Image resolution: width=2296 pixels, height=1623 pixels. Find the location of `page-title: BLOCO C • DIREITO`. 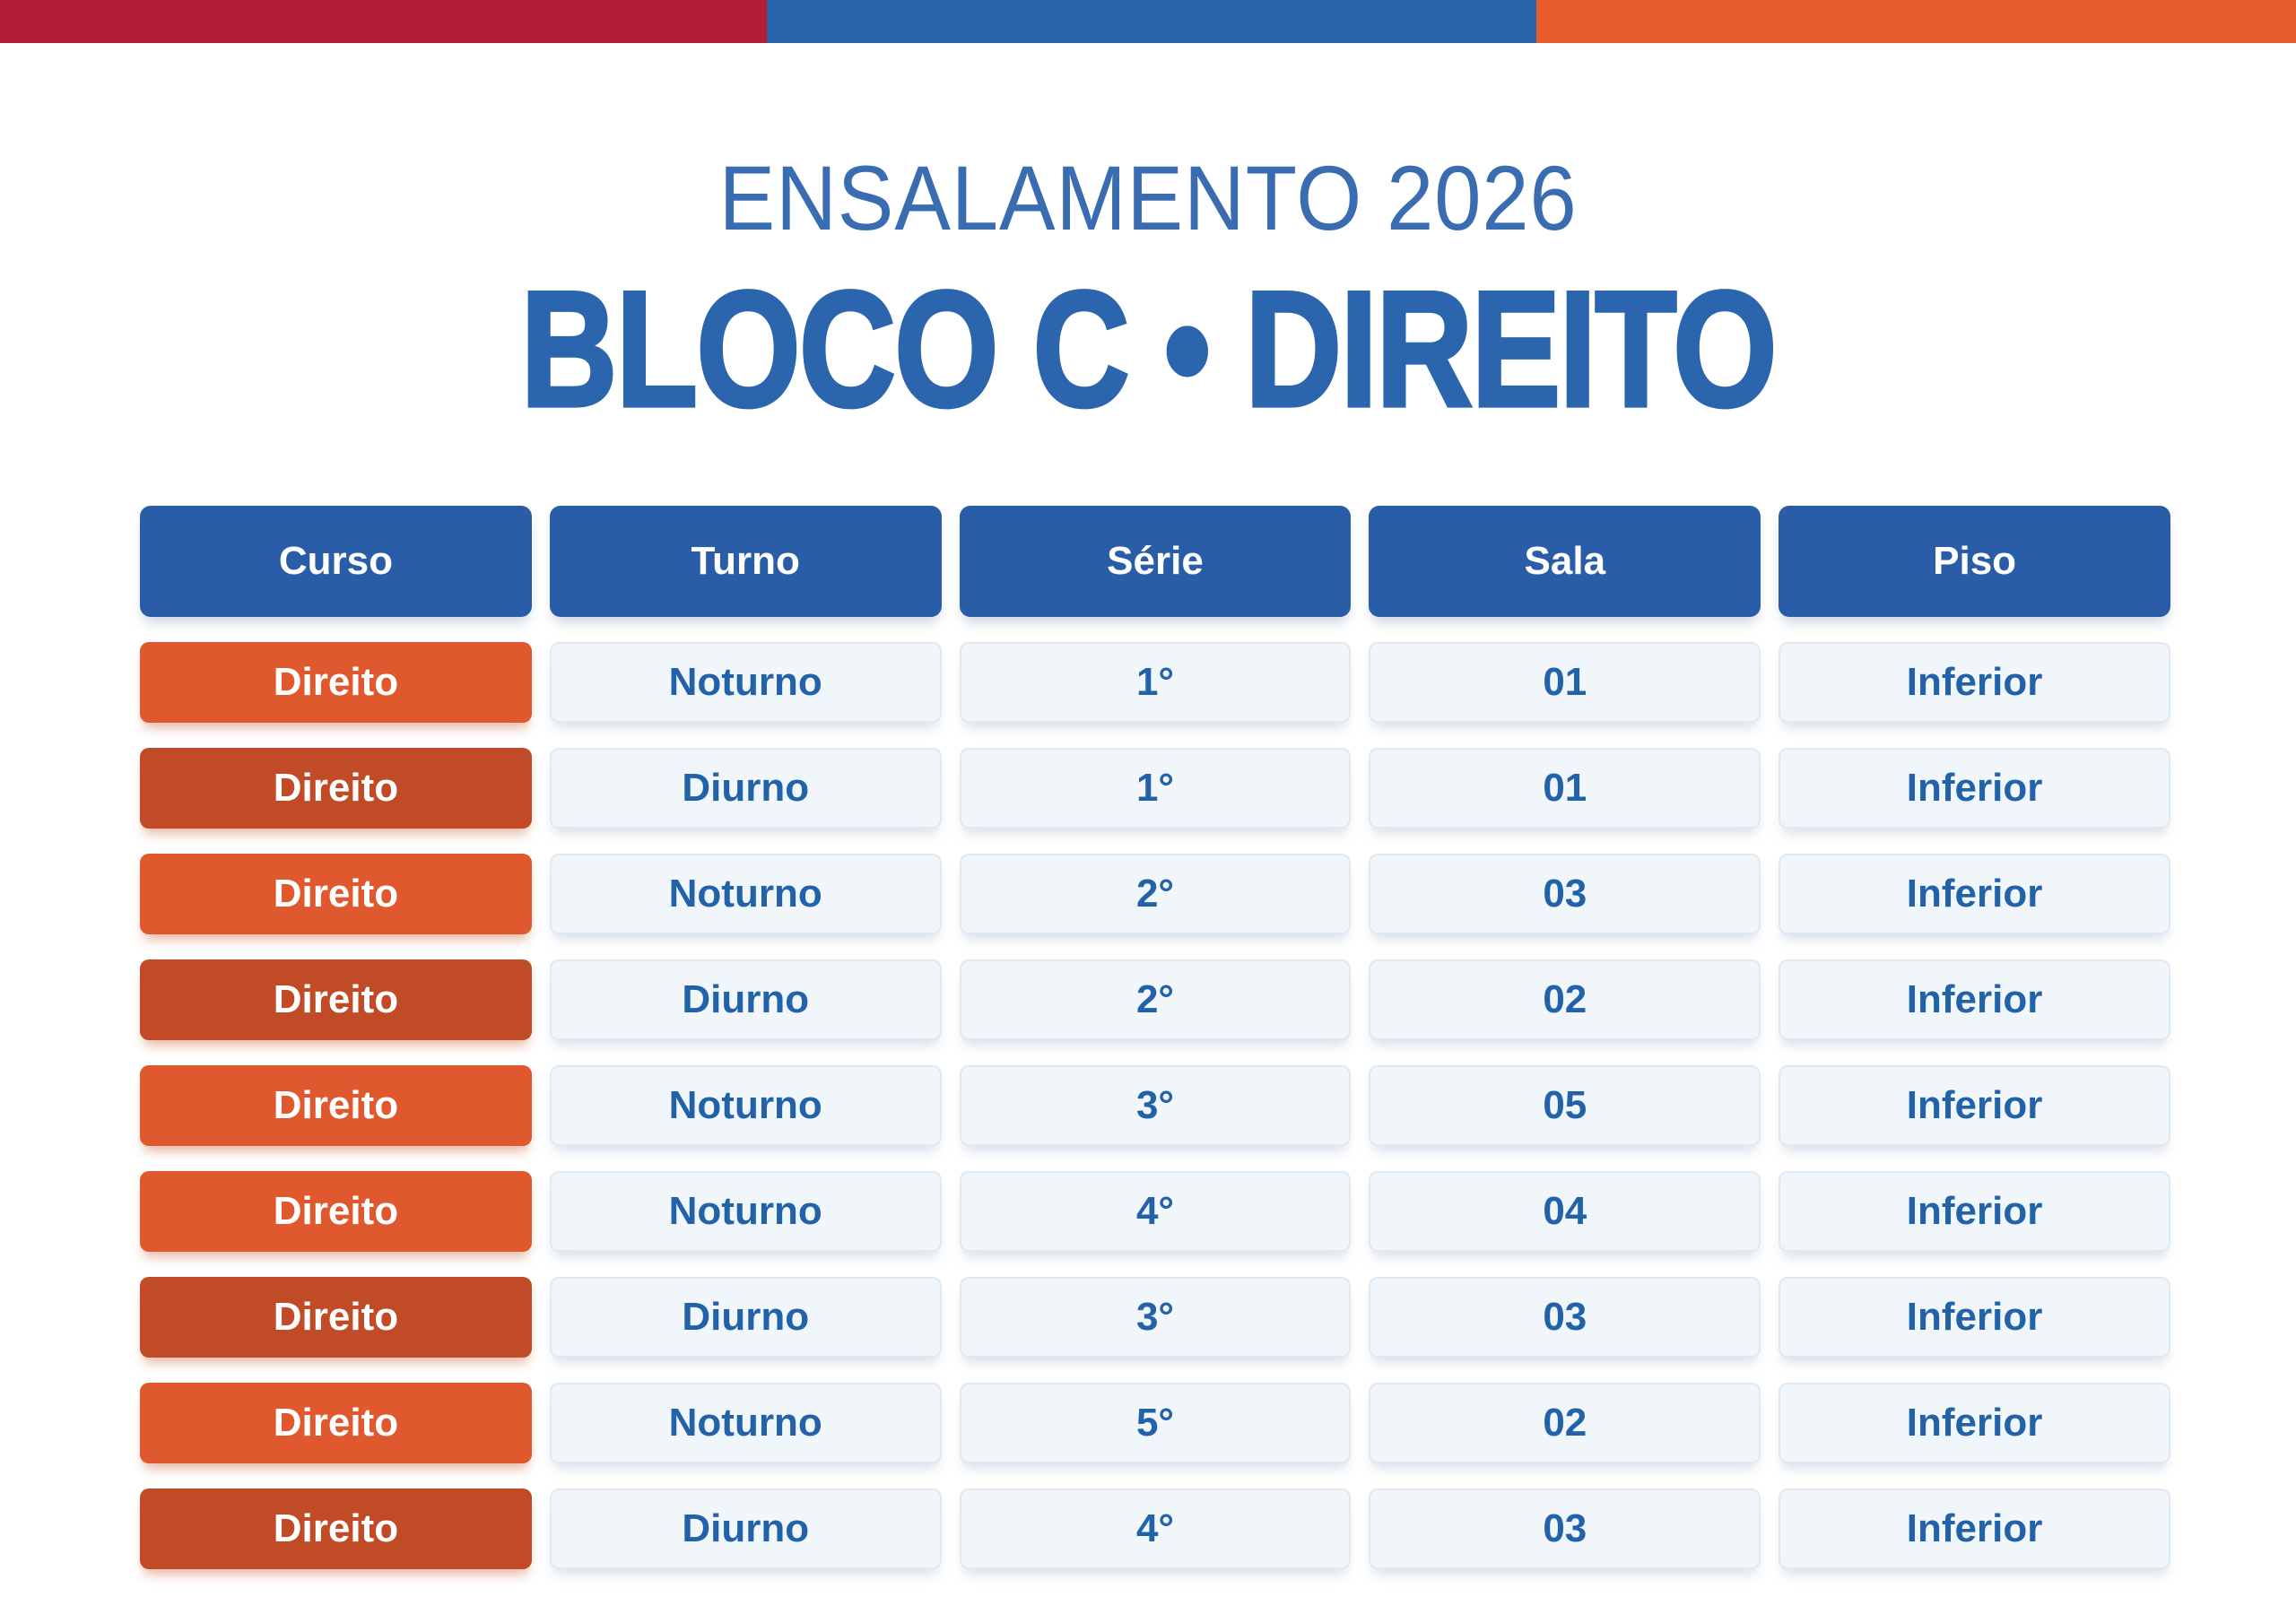

page-title: BLOCO C • DIREITO is located at coordinates (1148, 349).